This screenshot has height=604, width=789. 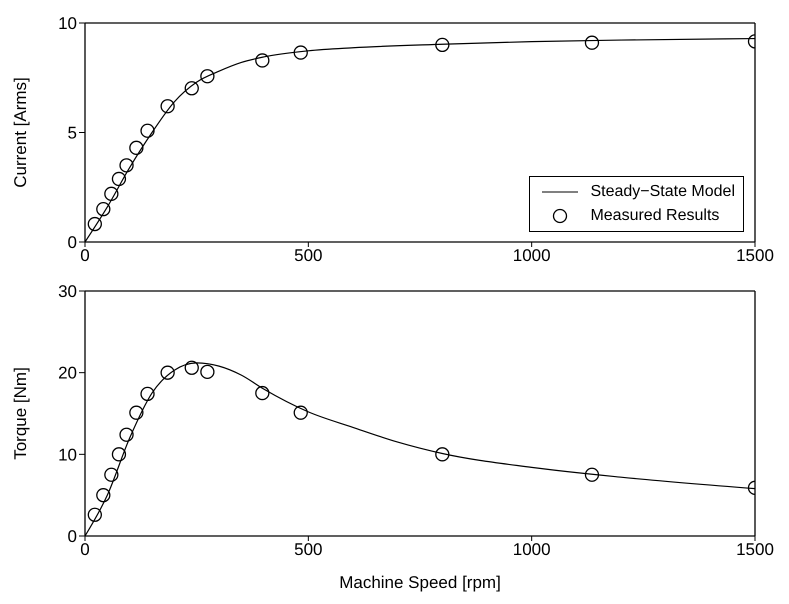 I want to click on legend-label: Steady−State Model, so click(x=662, y=192).